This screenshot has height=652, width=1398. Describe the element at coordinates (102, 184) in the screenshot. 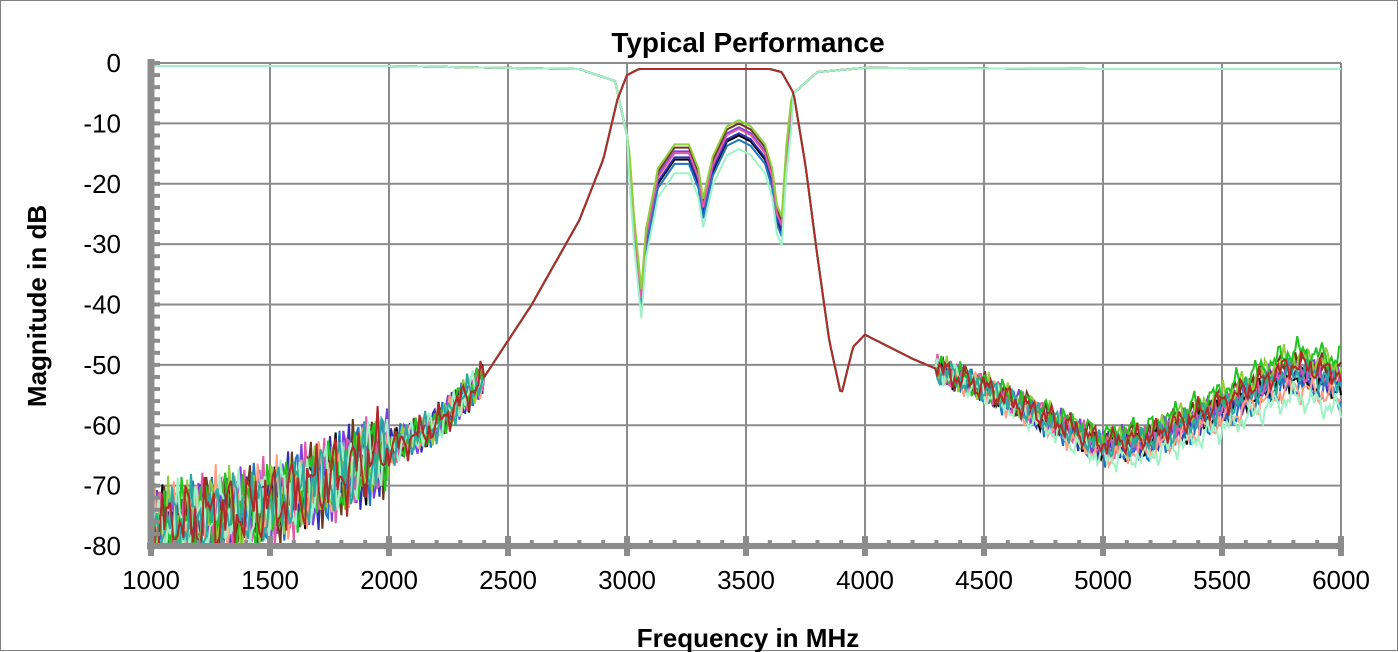

I see `y-tick-label: -20` at that location.